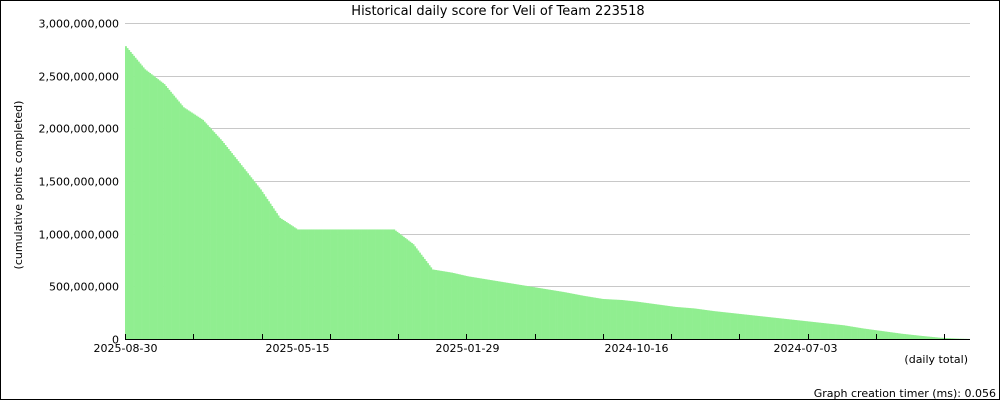 This screenshot has width=1000, height=400. Describe the element at coordinates (84, 287) in the screenshot. I see `y-tick-label: 500,000,000` at that location.